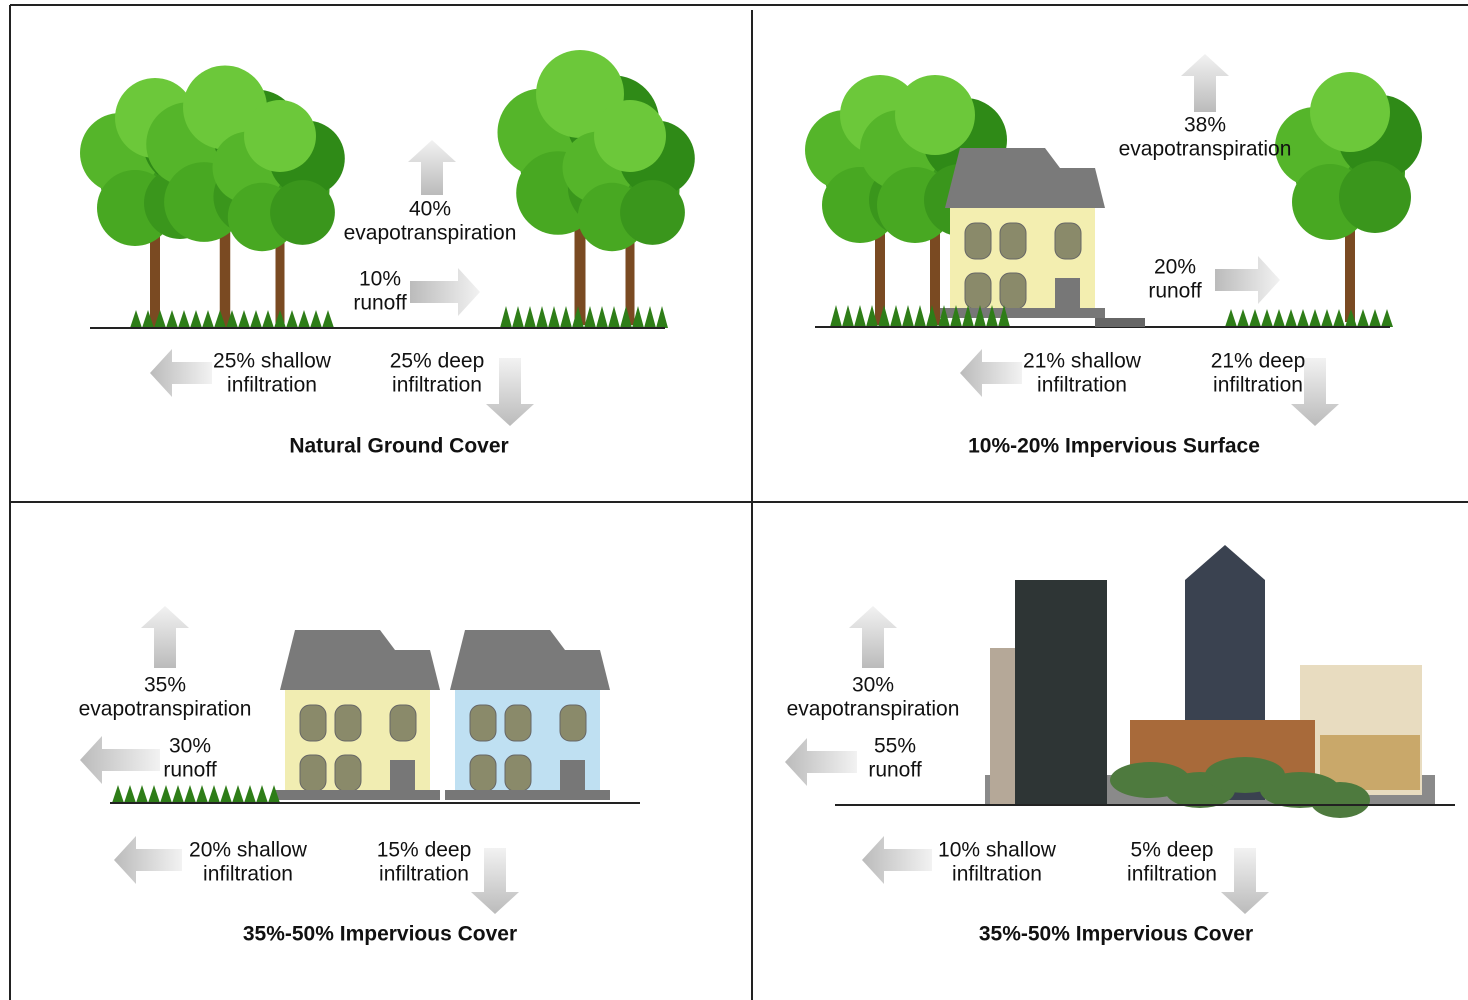  Describe the element at coordinates (190, 746) in the screenshot. I see `runoff-label: 30%` at that location.